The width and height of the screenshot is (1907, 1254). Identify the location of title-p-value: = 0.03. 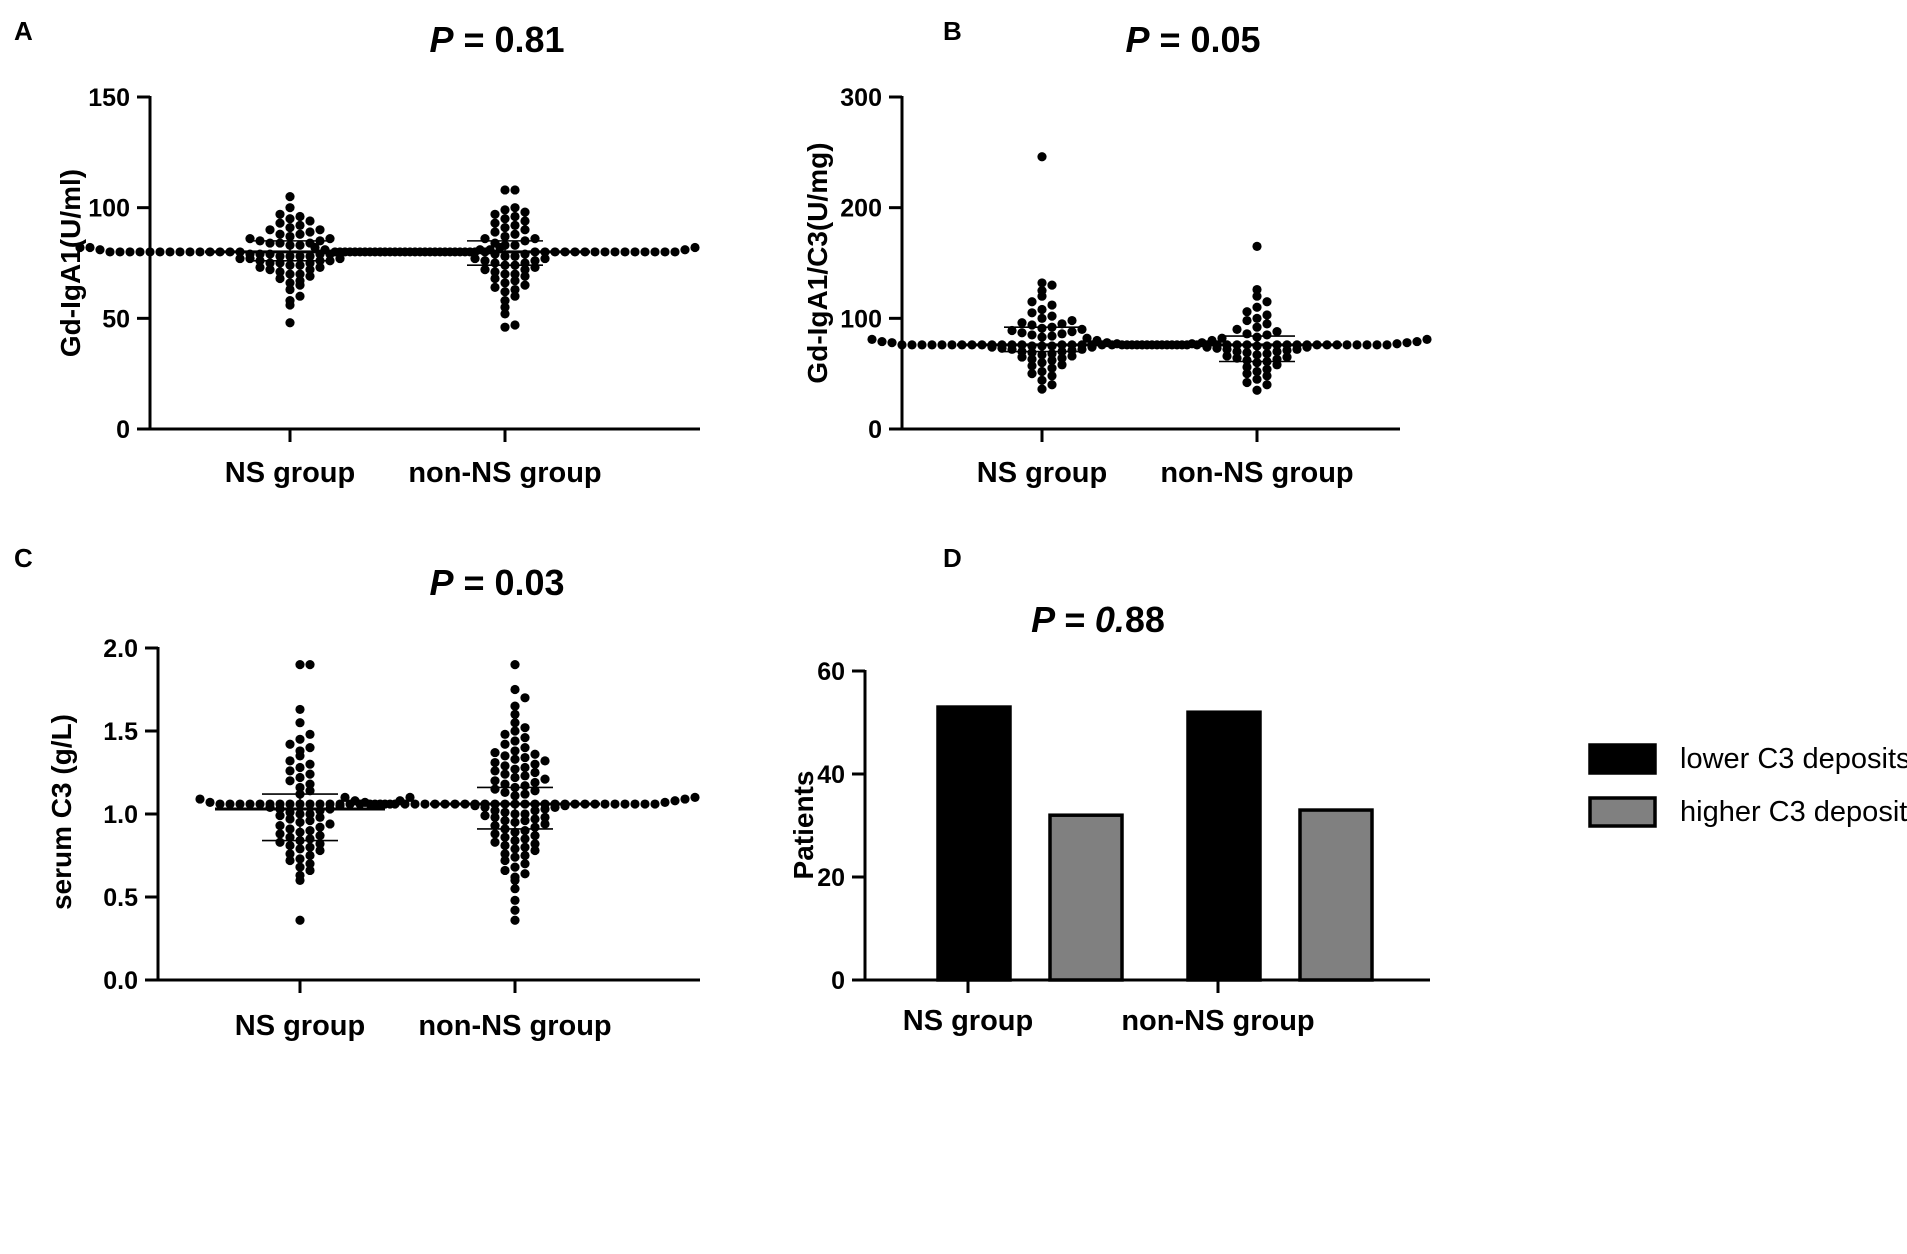
(508, 582).